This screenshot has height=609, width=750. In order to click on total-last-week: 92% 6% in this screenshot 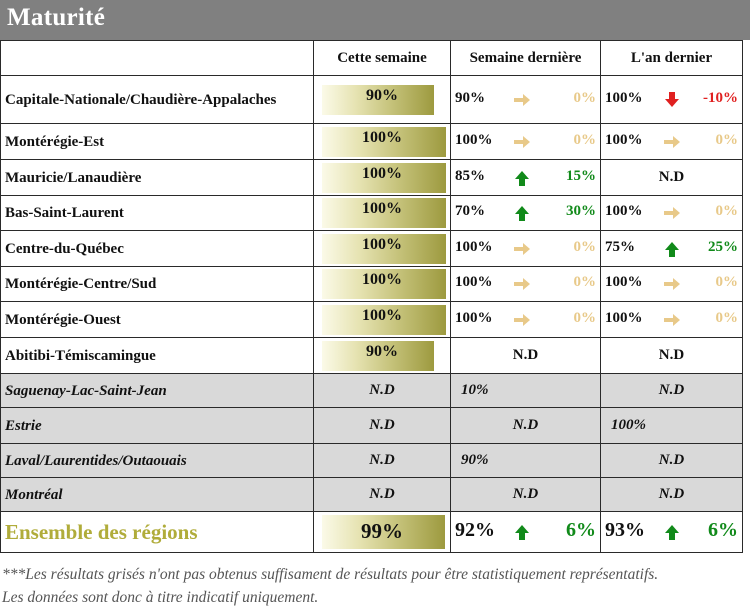, I will do `click(525, 532)`.